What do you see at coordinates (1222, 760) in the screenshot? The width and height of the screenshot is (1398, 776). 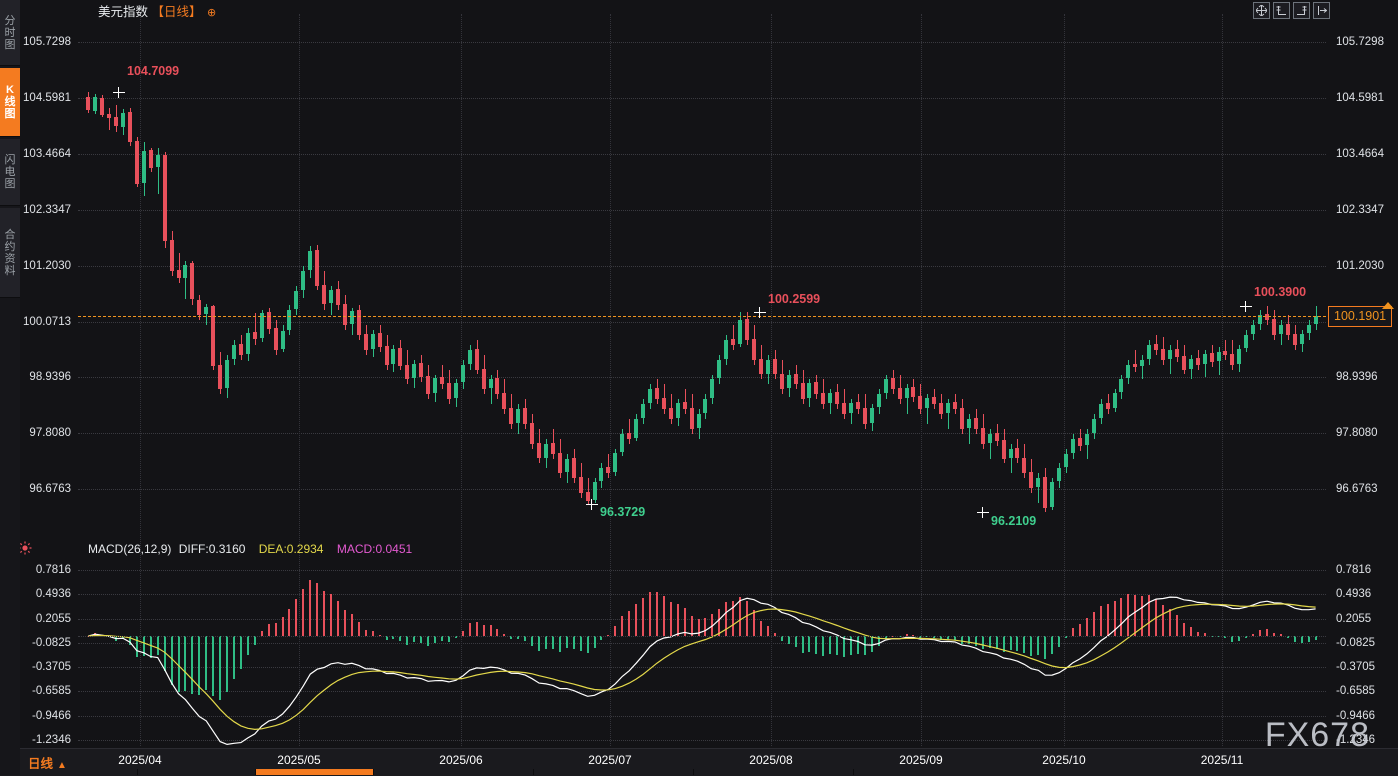 I see `date-tick-label: 2025/11` at bounding box center [1222, 760].